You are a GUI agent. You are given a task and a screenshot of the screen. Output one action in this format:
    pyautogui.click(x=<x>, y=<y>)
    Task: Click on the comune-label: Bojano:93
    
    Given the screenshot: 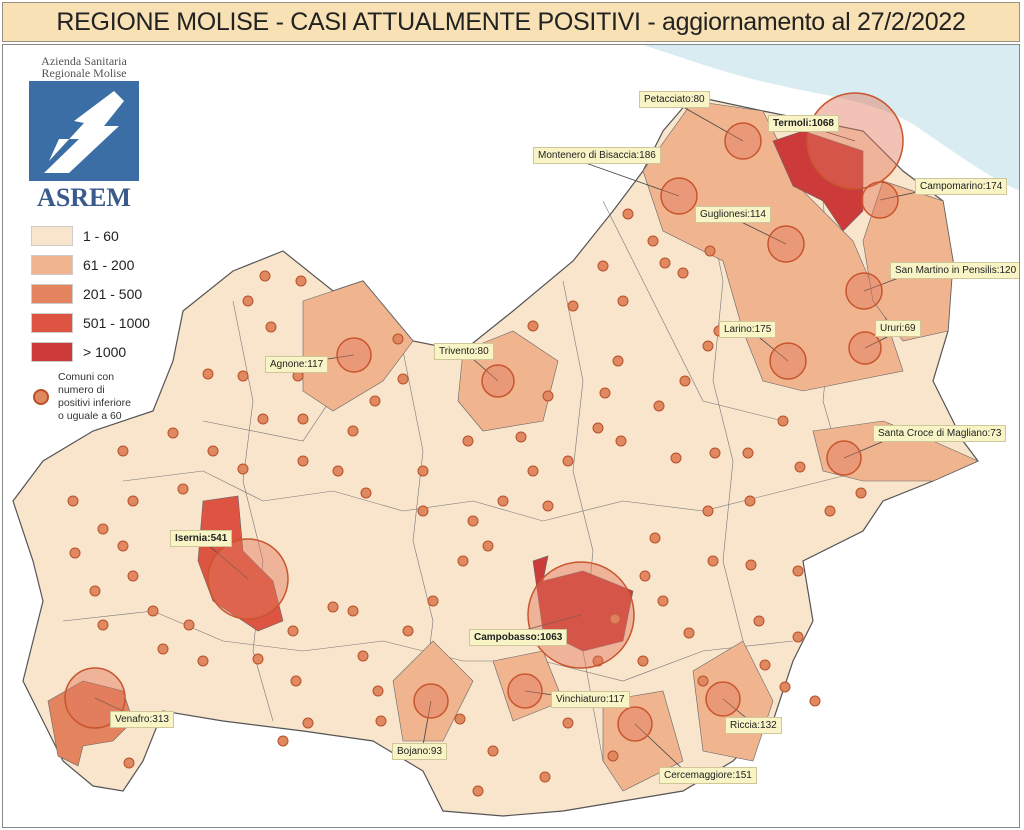 What is the action you would take?
    pyautogui.click(x=420, y=751)
    